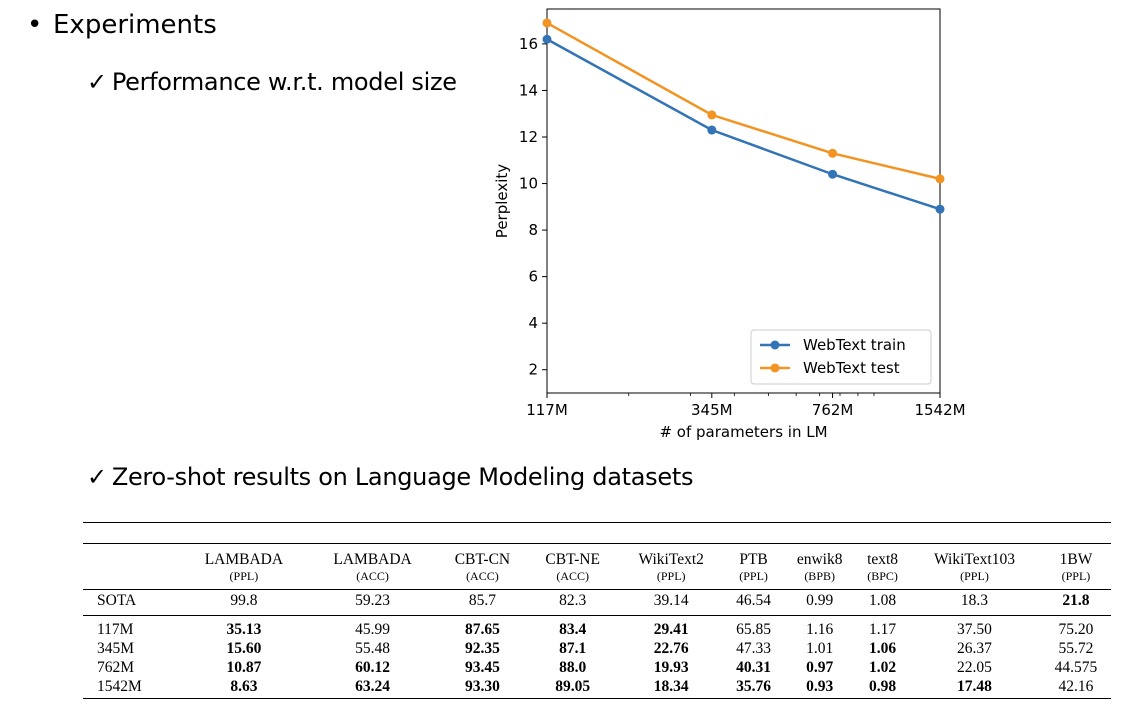 This screenshot has height=726, width=1130. Describe the element at coordinates (97, 477) in the screenshot. I see `checkmark-icon: ✓` at that location.